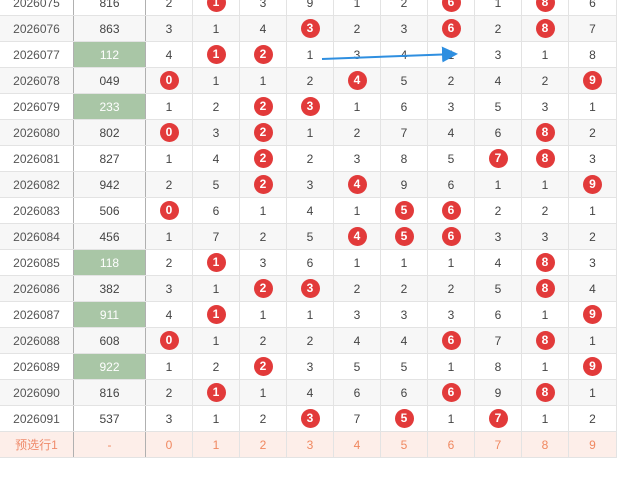 Image resolution: width=625 pixels, height=481 pixels. Describe the element at coordinates (37, 106) in the screenshot. I see `period-cell: 2026079` at that location.